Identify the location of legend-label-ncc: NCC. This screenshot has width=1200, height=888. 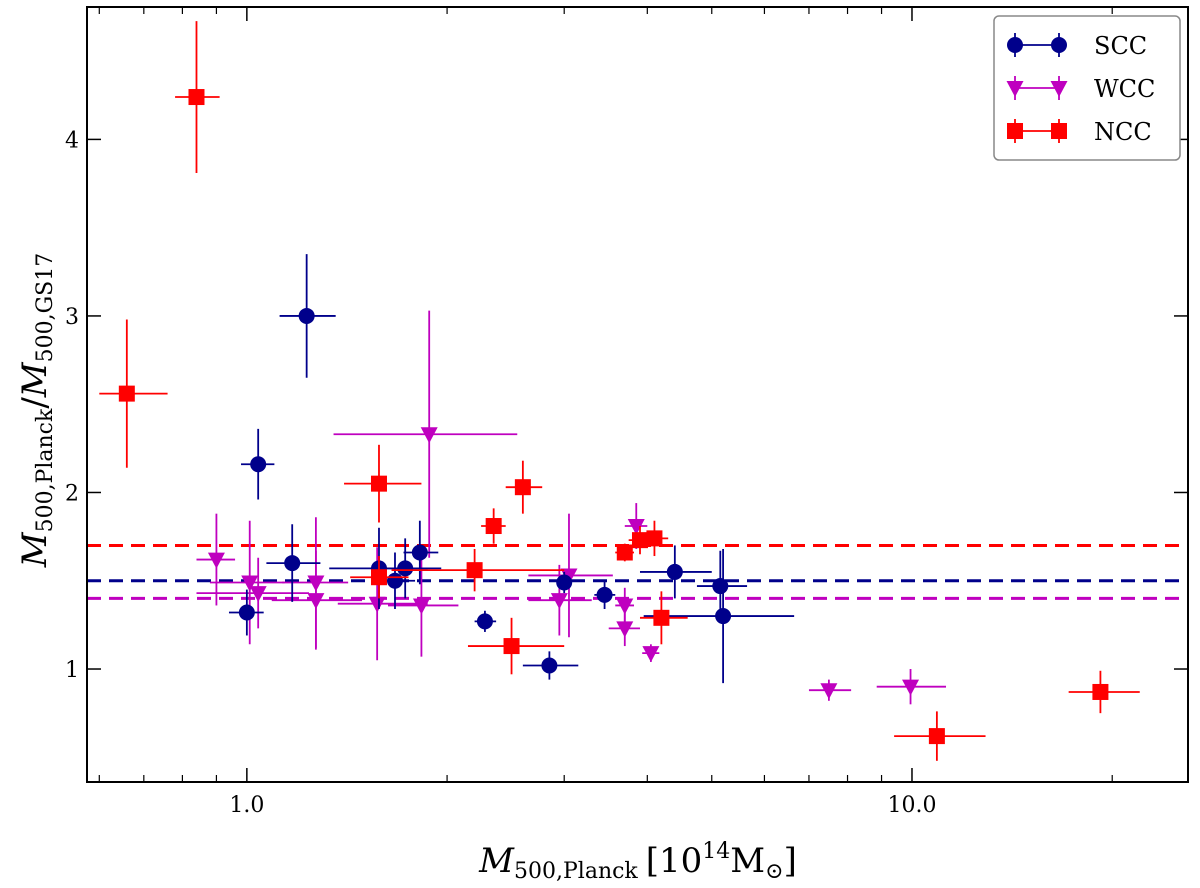
(1123, 132).